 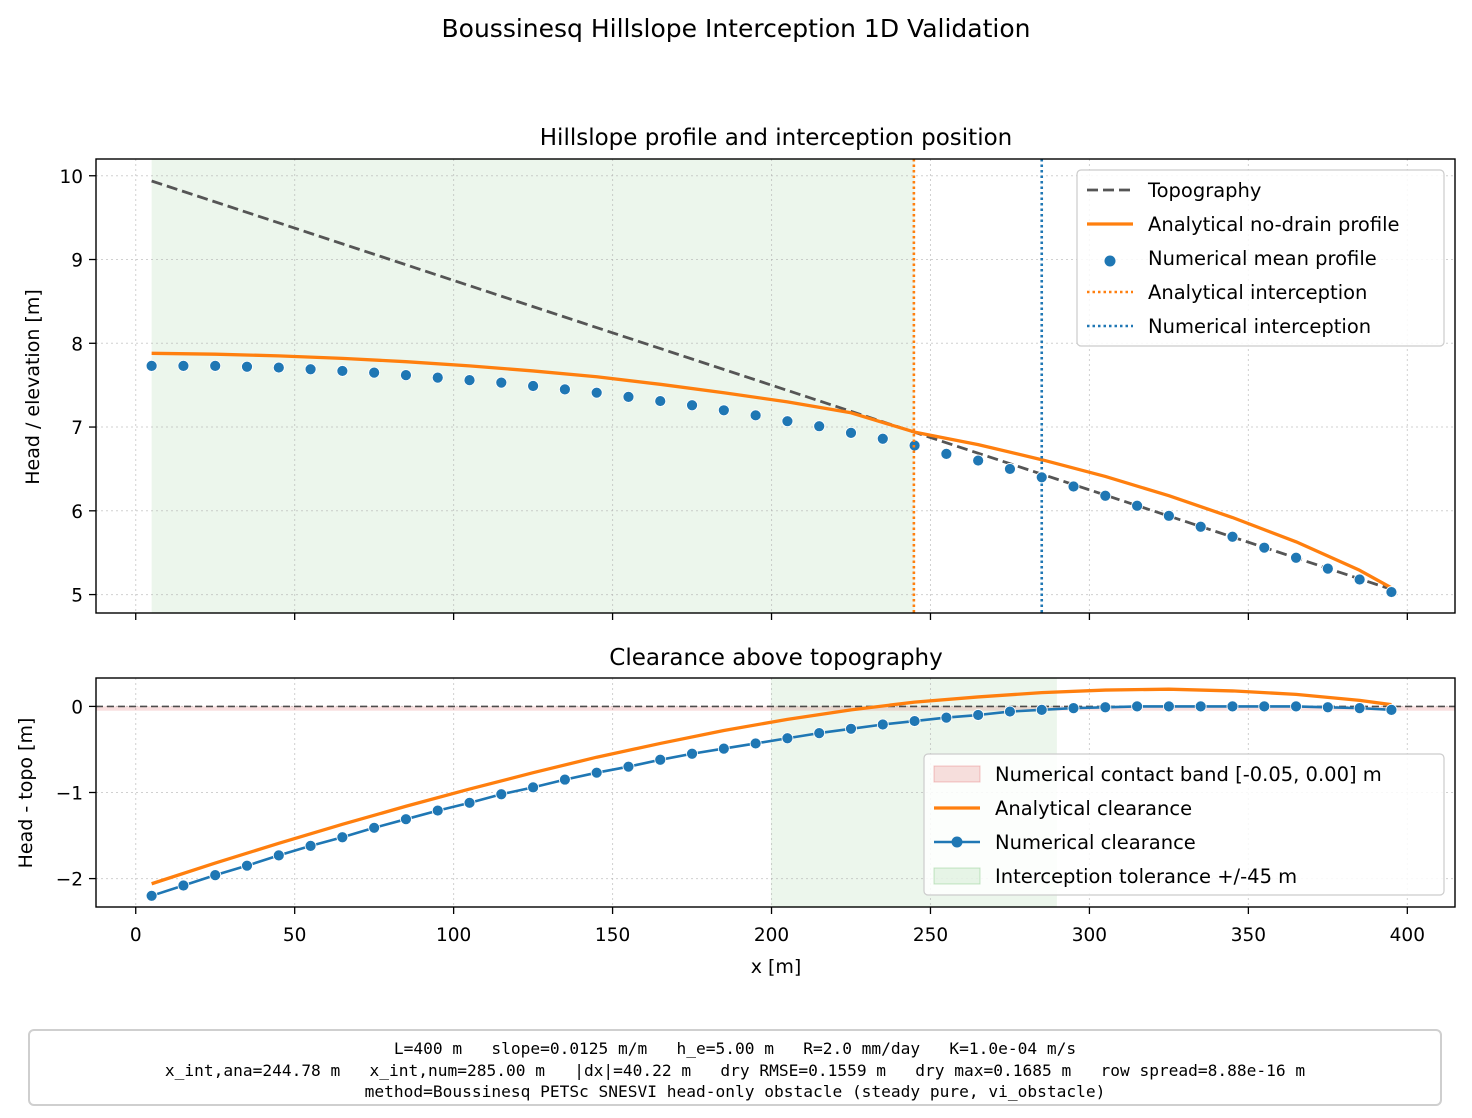 I want to click on y-tick-label: 7, so click(x=77, y=428).